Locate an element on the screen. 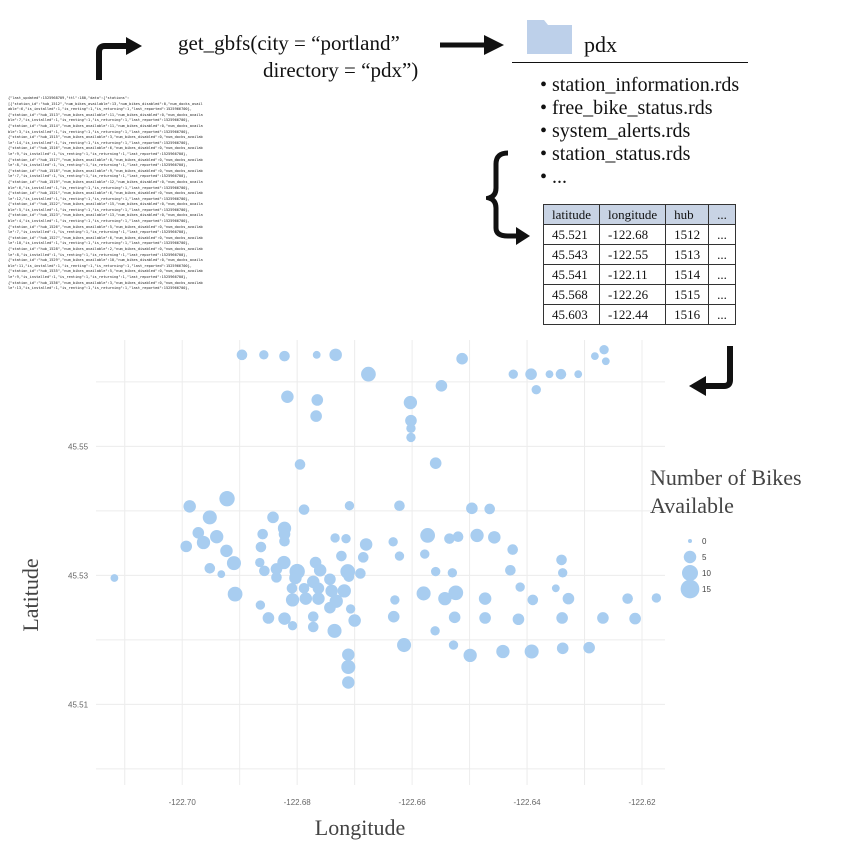  table-cell: -122.68 is located at coordinates (632, 234).